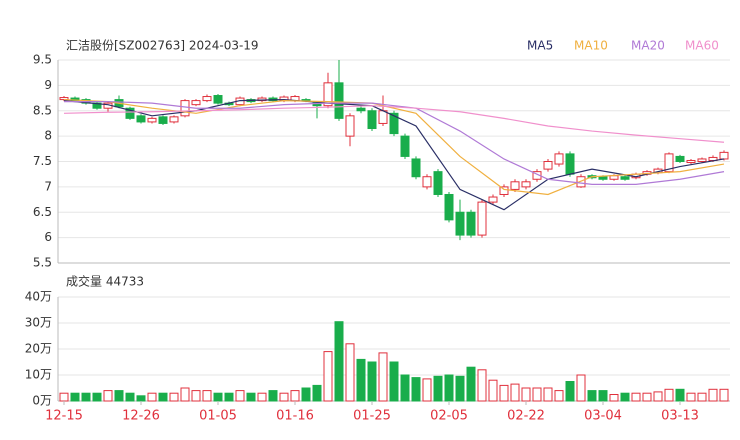 Image resolution: width=740 pixels, height=440 pixels. I want to click on x-tick-label: 01-25, so click(372, 416).